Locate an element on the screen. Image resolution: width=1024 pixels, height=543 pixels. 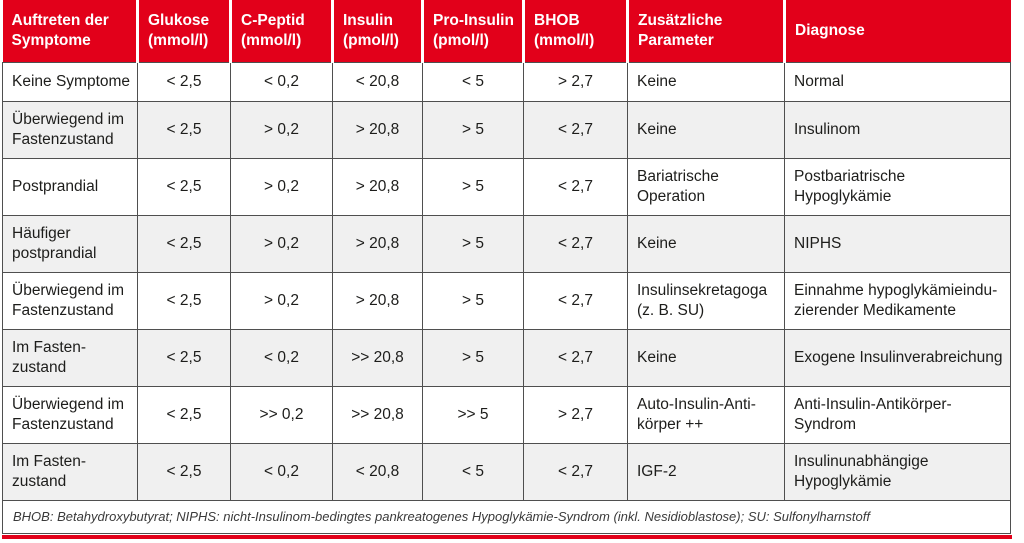
cell-diagnose: NIPHS is located at coordinates (897, 243).